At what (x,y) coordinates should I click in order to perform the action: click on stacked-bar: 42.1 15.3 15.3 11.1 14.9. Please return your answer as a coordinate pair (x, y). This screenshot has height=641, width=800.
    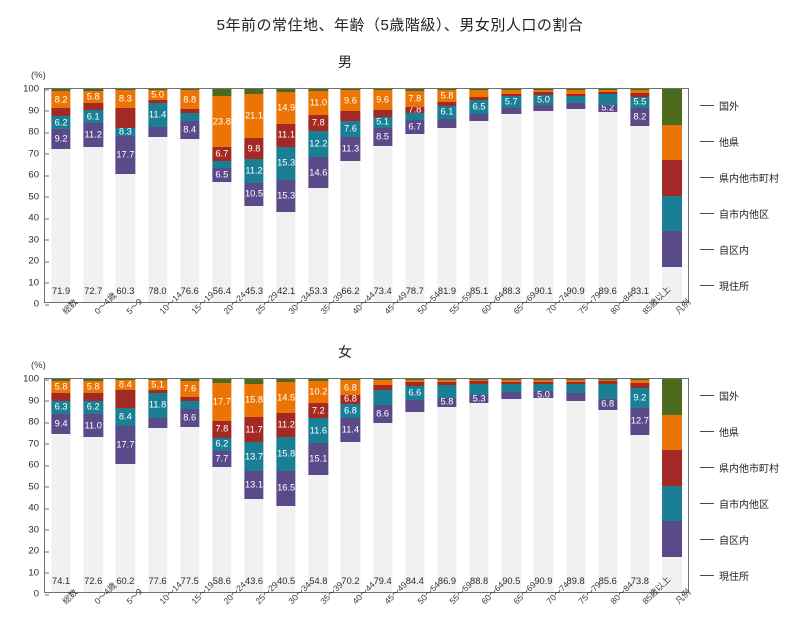
    Looking at the image, I should click on (286, 195).